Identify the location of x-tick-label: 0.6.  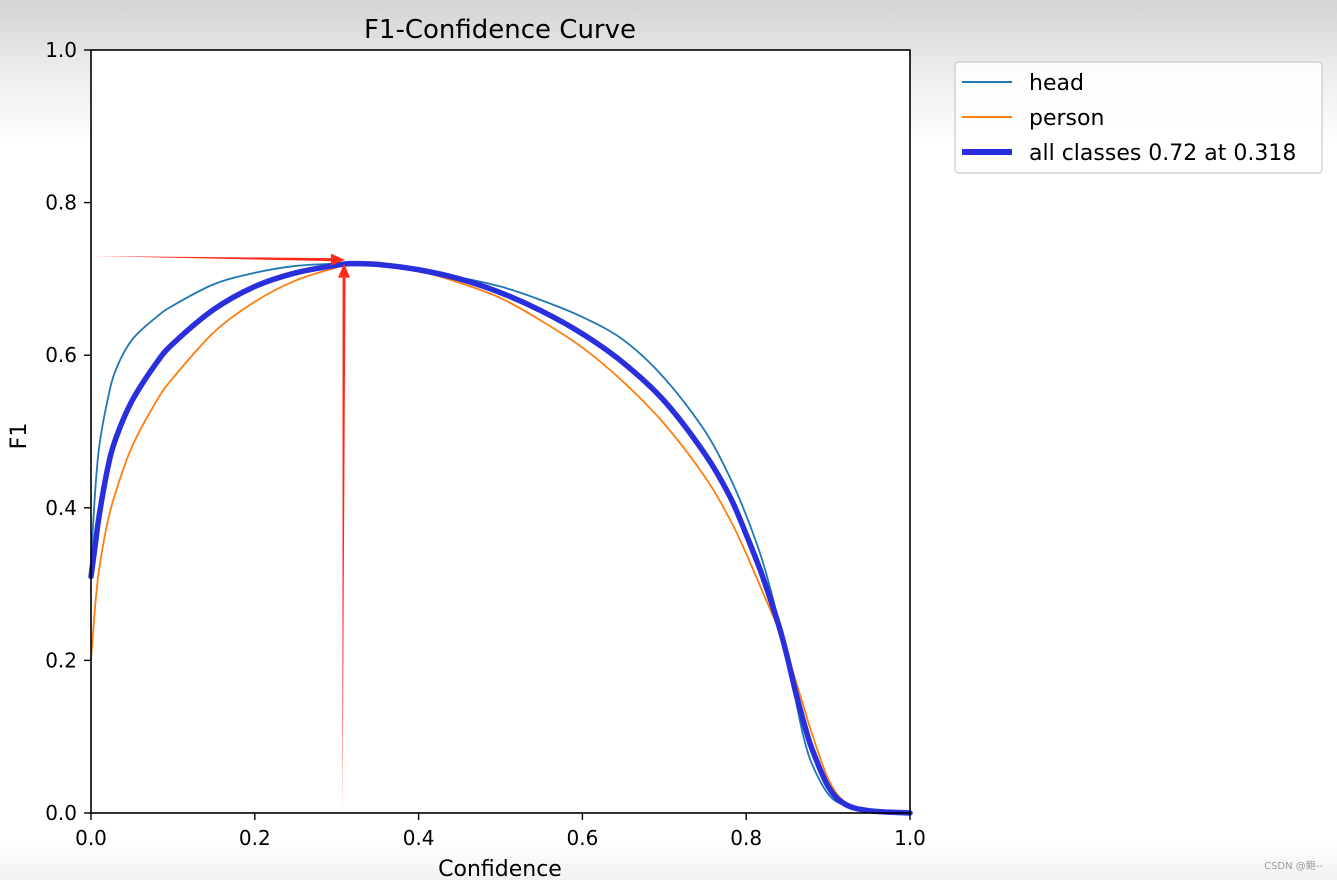
(582, 838).